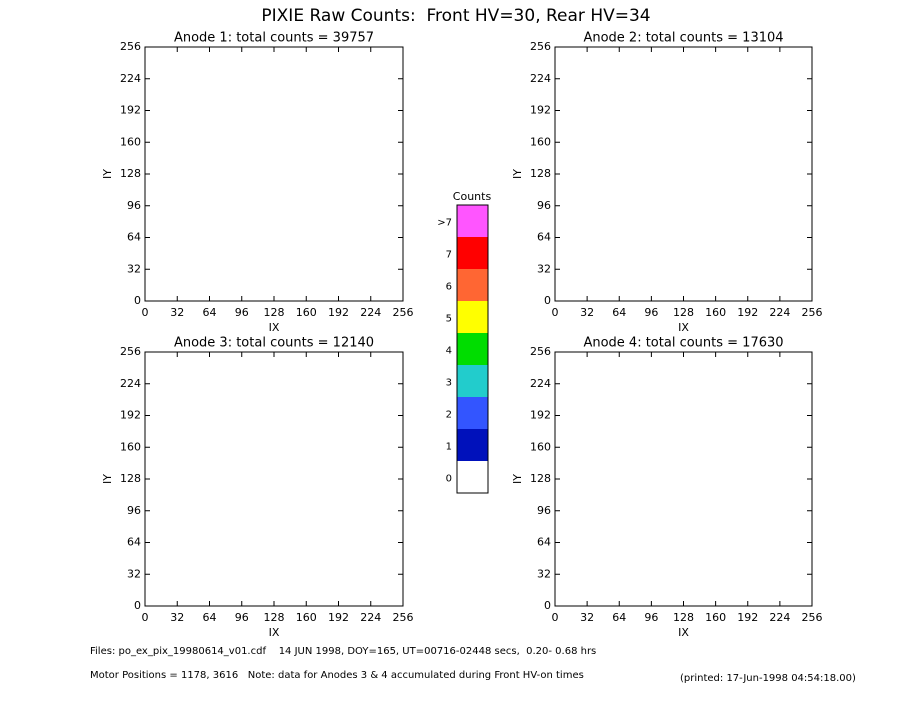 The height and width of the screenshot is (705, 913). What do you see at coordinates (683, 38) in the screenshot?
I see `panel-title: Anode 2: total counts = 13104` at bounding box center [683, 38].